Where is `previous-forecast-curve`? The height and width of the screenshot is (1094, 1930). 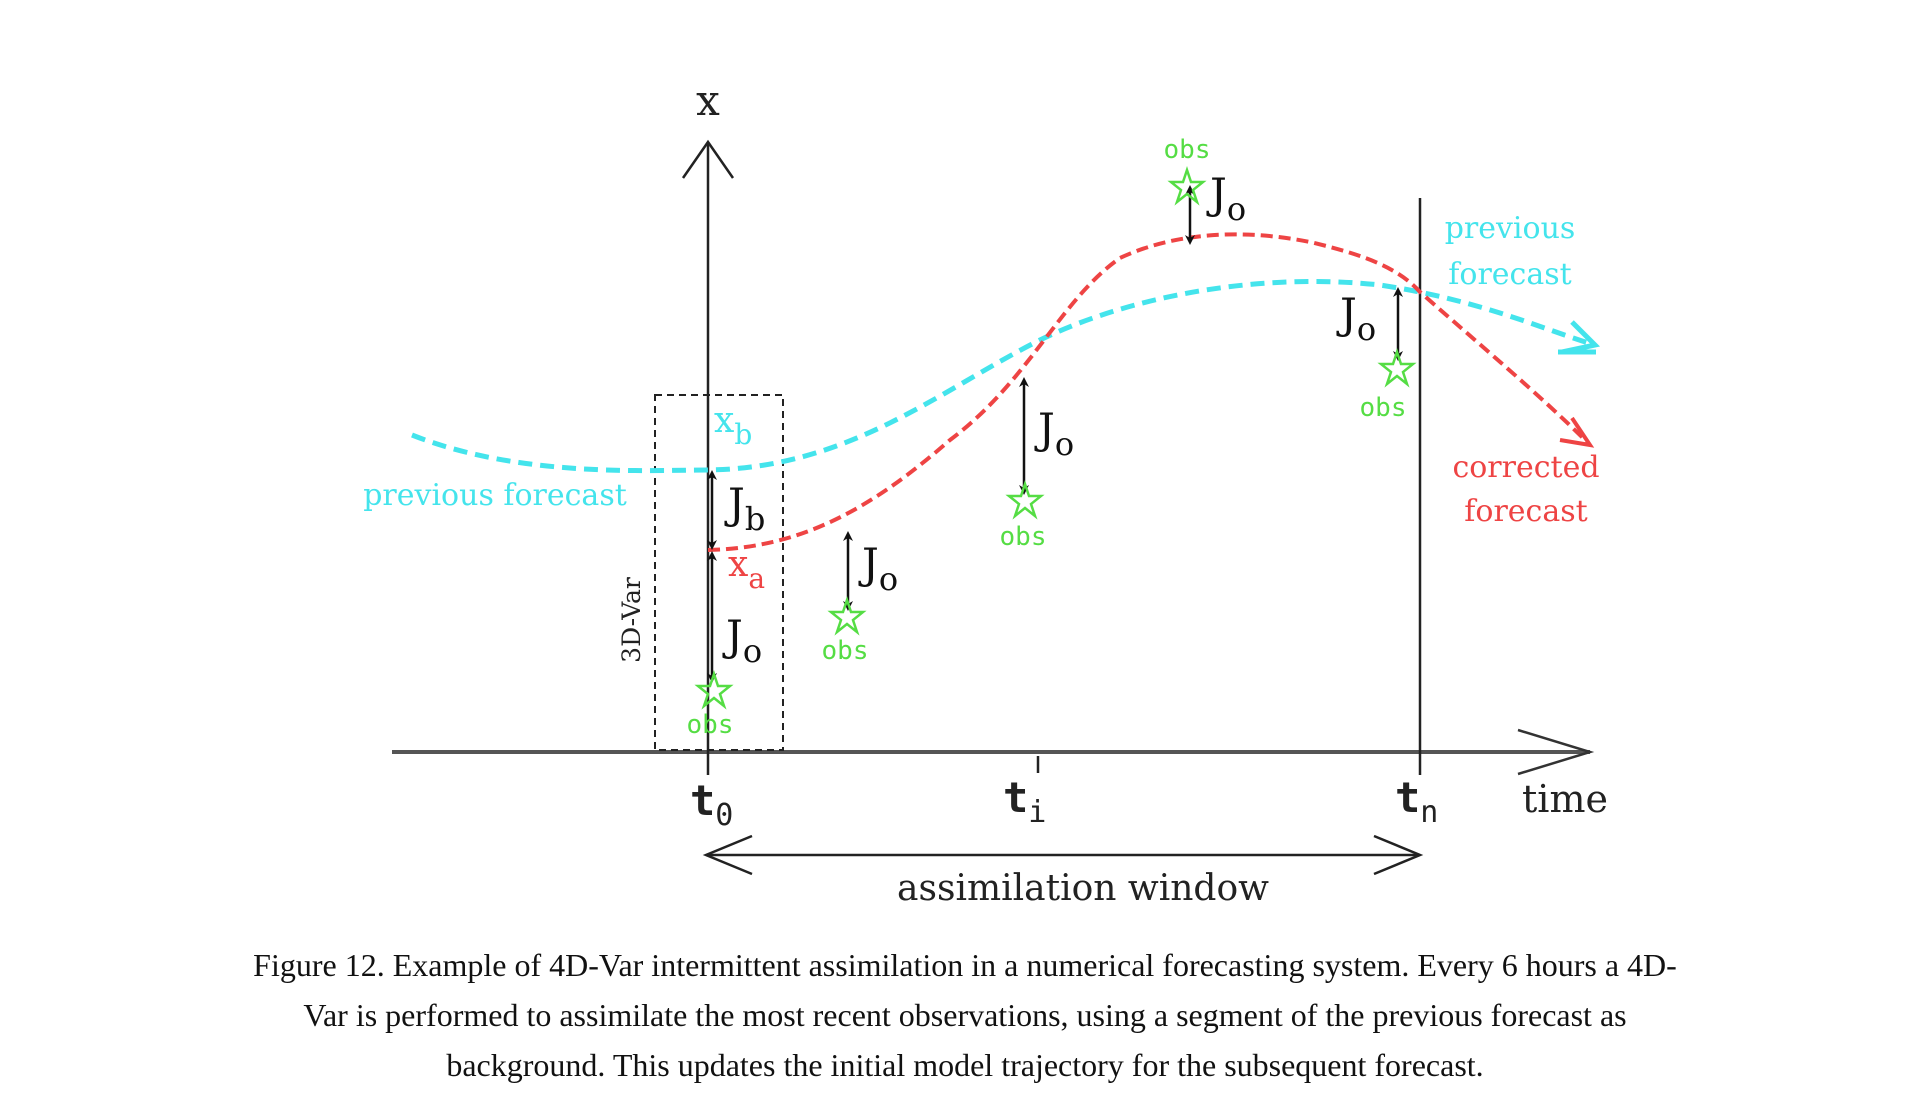 previous-forecast-curve is located at coordinates (1003, 376).